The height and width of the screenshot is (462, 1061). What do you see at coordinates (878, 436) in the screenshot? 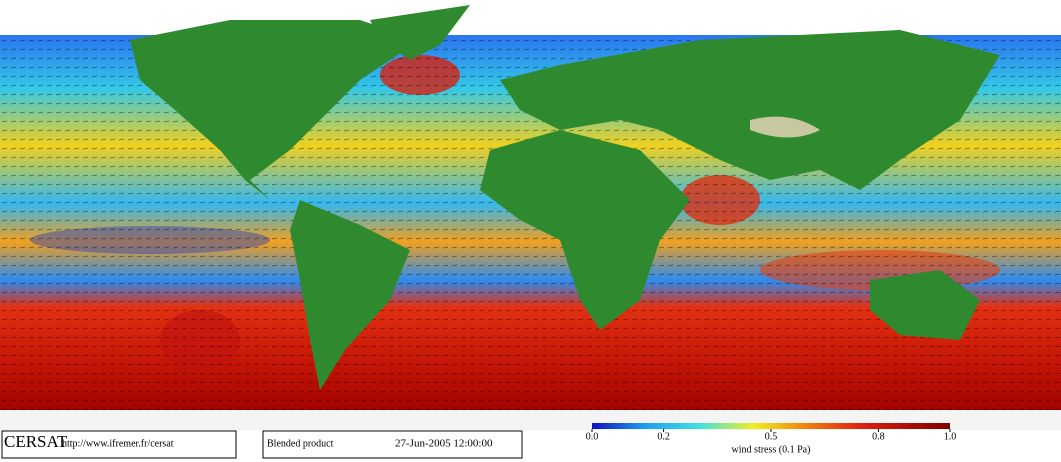
I see `colorbar-tick-label: 0.8` at bounding box center [878, 436].